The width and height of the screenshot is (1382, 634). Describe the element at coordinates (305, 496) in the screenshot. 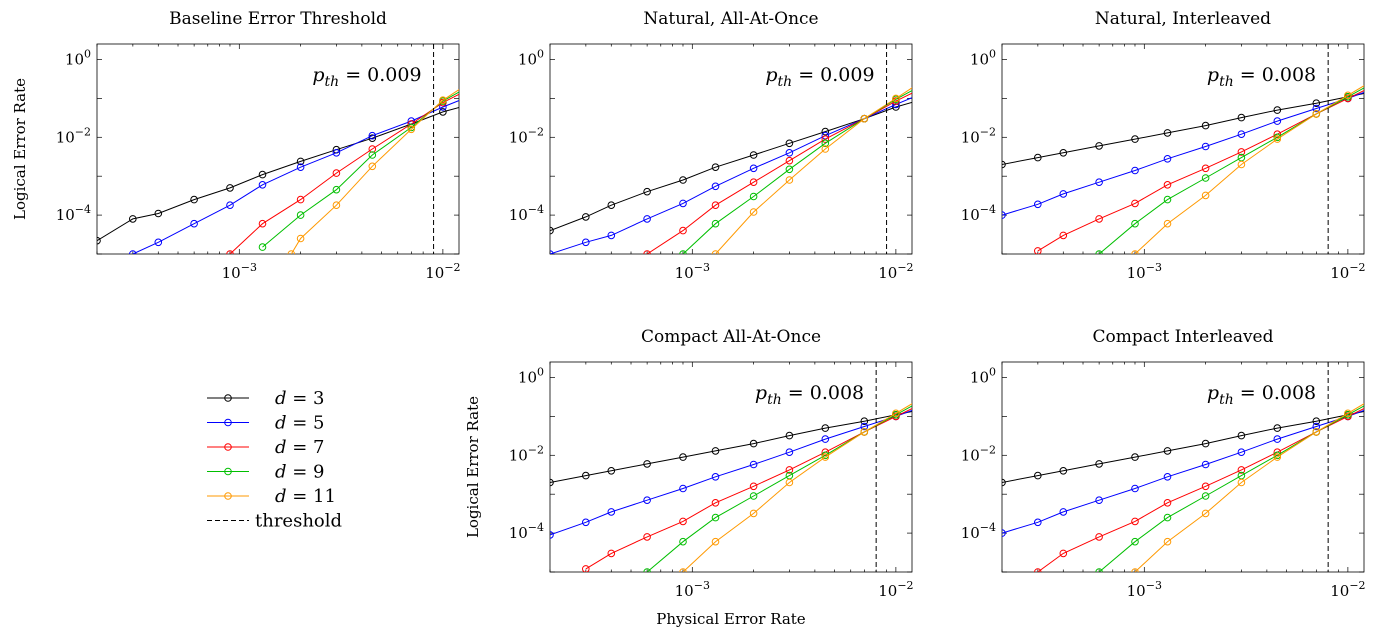

I see `legend-label: d = 11` at that location.